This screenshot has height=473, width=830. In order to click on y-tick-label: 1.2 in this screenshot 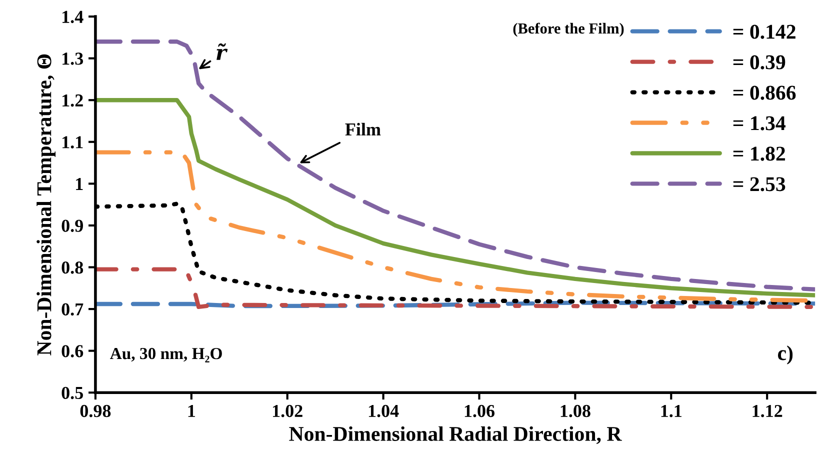, I will do `click(72, 100)`.